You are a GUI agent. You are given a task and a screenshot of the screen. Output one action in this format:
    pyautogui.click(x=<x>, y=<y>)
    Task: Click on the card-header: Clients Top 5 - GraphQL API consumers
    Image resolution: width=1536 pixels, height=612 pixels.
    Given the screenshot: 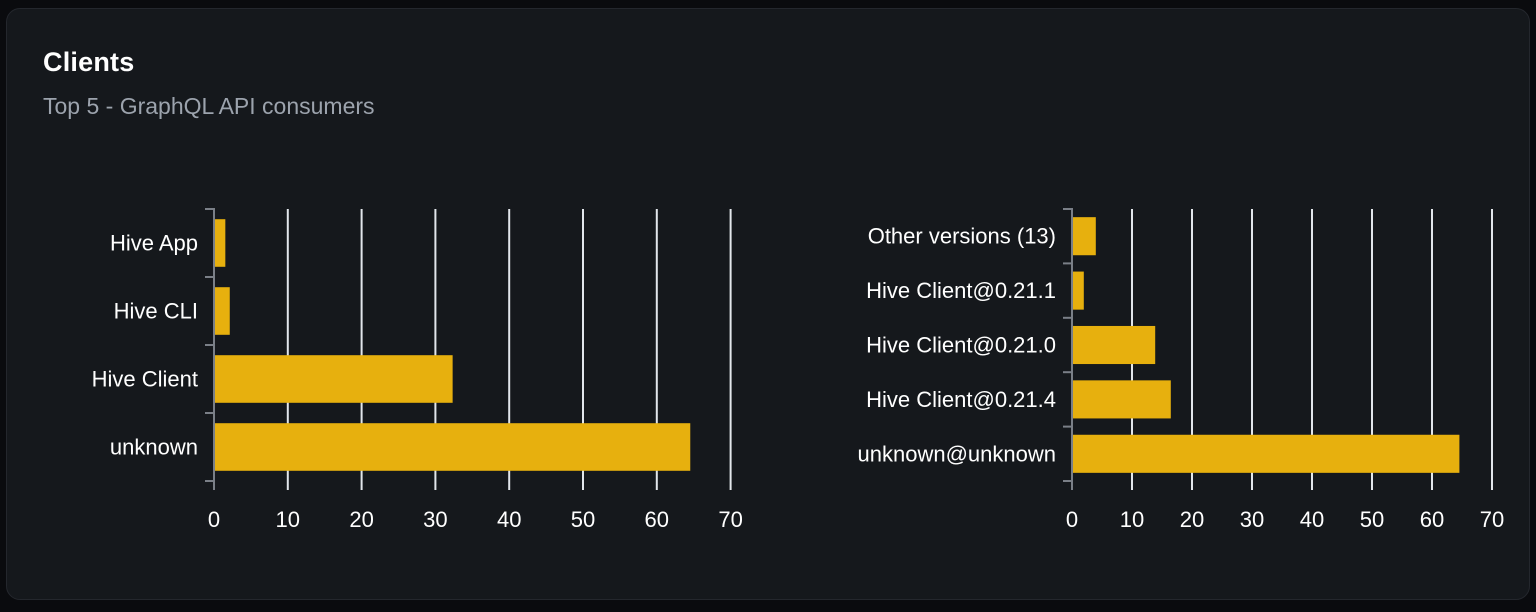 What is the action you would take?
    pyautogui.click(x=209, y=83)
    